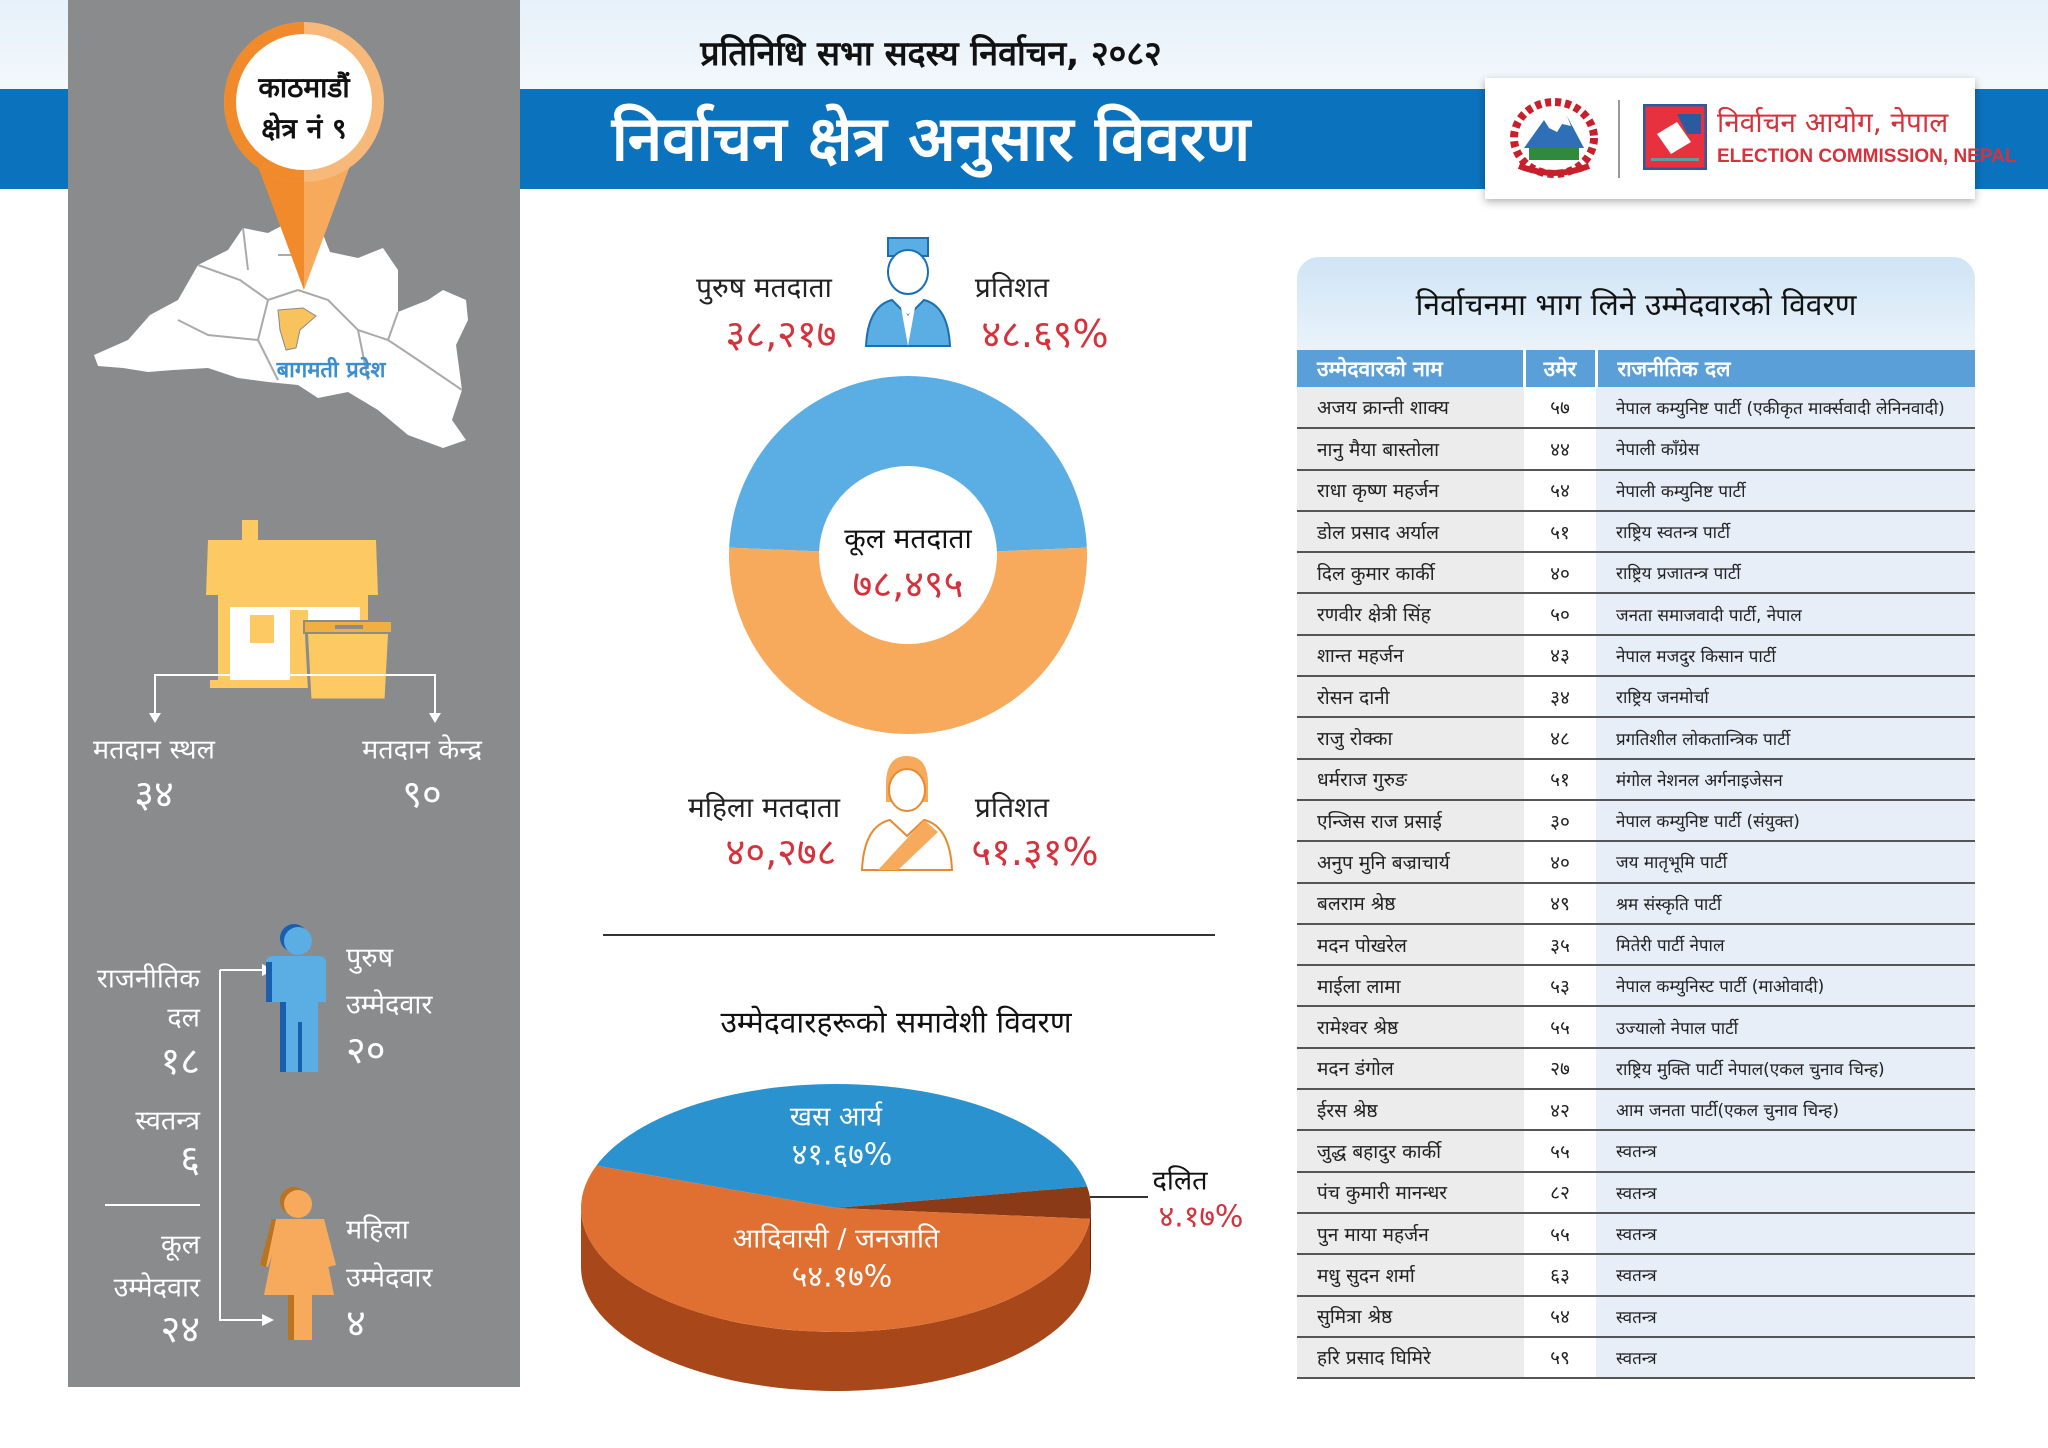 This screenshot has height=1448, width=2048. Describe the element at coordinates (764, 287) in the screenshot. I see `male-voter-label: पुरुष मतदाता` at that location.